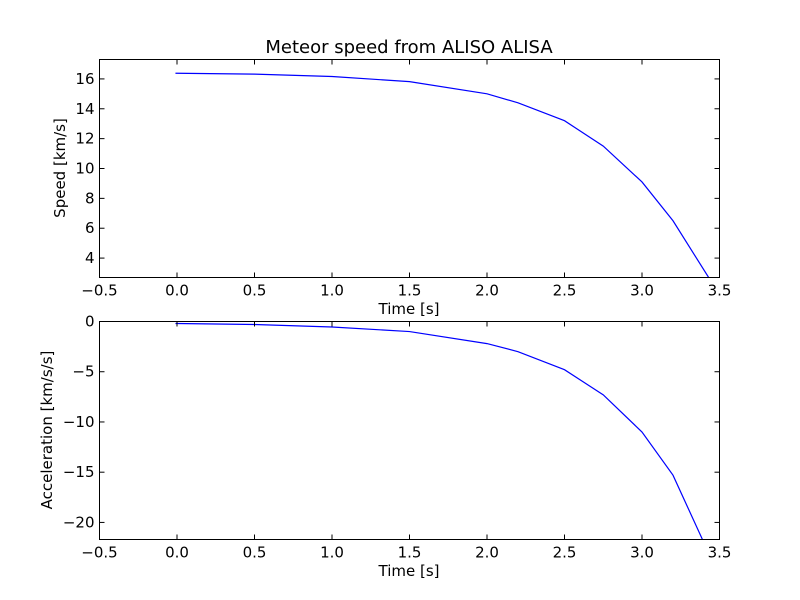 The height and width of the screenshot is (600, 800). Describe the element at coordinates (720, 553) in the screenshot. I see `acceleration-x-tick-label: 3.5` at that location.